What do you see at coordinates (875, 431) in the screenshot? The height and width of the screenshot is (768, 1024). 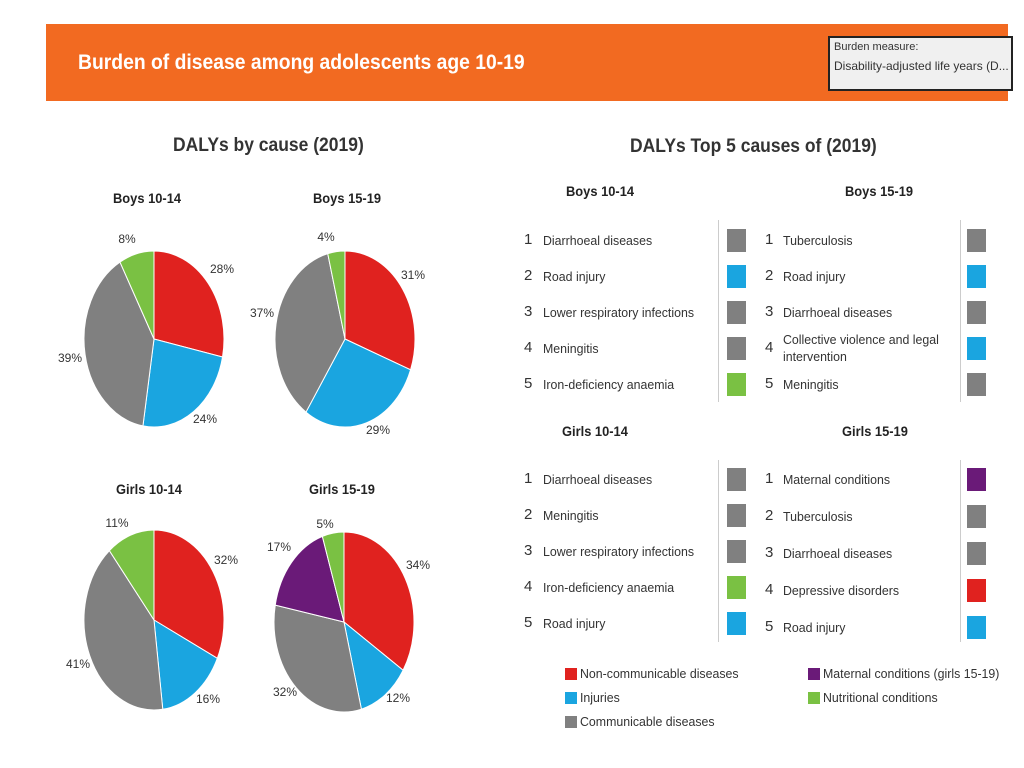 I see `top5-title: Girls 15-19` at bounding box center [875, 431].